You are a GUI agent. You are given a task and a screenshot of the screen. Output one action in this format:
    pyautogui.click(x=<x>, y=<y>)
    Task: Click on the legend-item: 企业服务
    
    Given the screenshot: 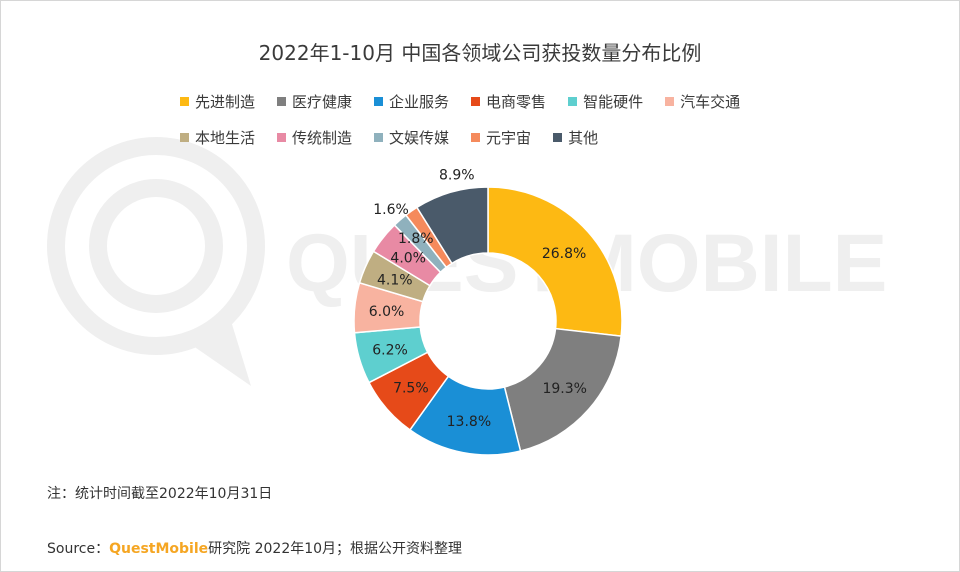 What is the action you would take?
    pyautogui.click(x=411, y=101)
    